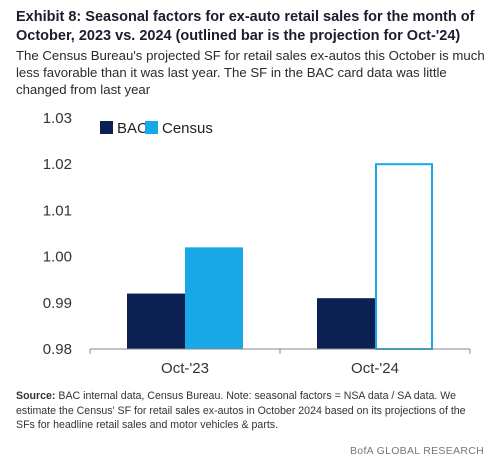  What do you see at coordinates (187, 128) in the screenshot?
I see `legend-label-census: Census` at bounding box center [187, 128].